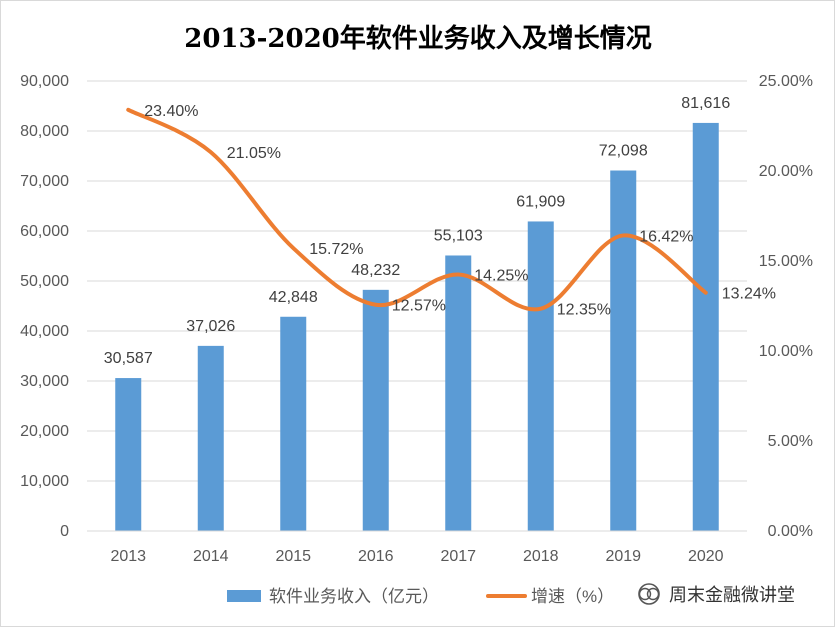  What do you see at coordinates (584, 310) in the screenshot?
I see `line-value-label: 12.35%` at bounding box center [584, 310].